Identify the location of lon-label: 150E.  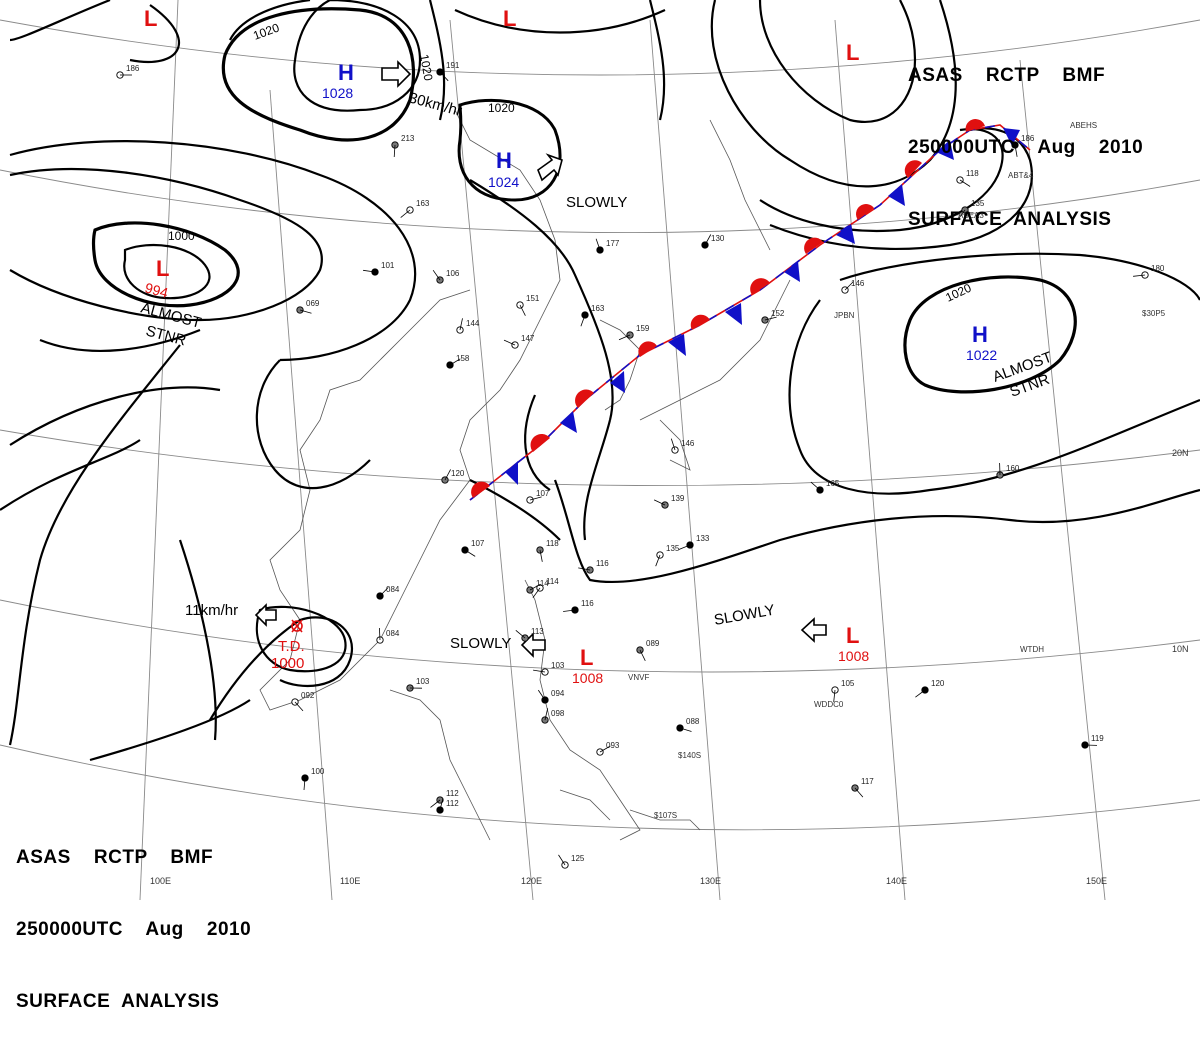
(1096, 881).